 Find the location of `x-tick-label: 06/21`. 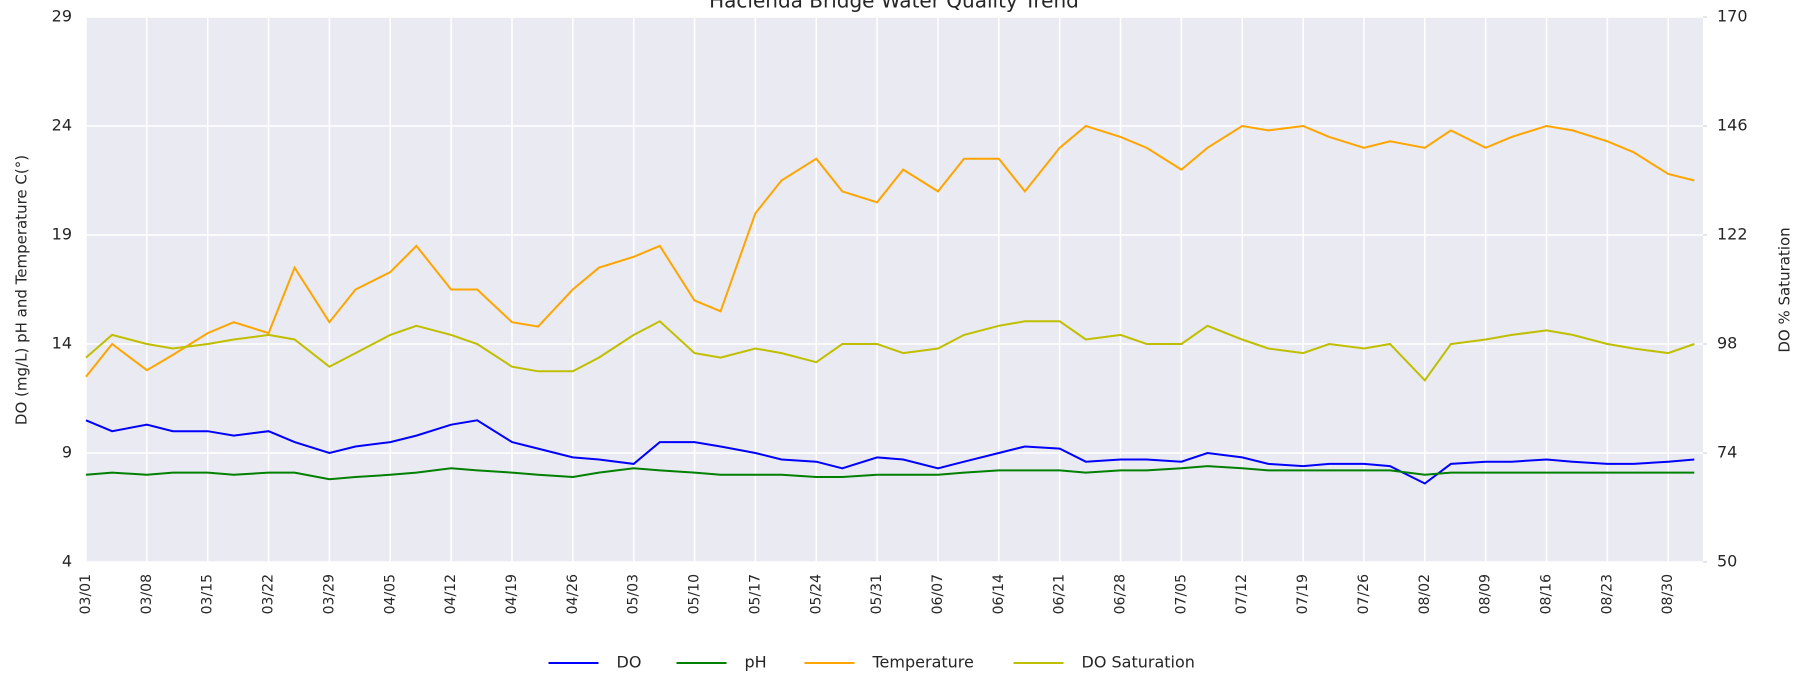

x-tick-label: 06/21 is located at coordinates (1060, 594).